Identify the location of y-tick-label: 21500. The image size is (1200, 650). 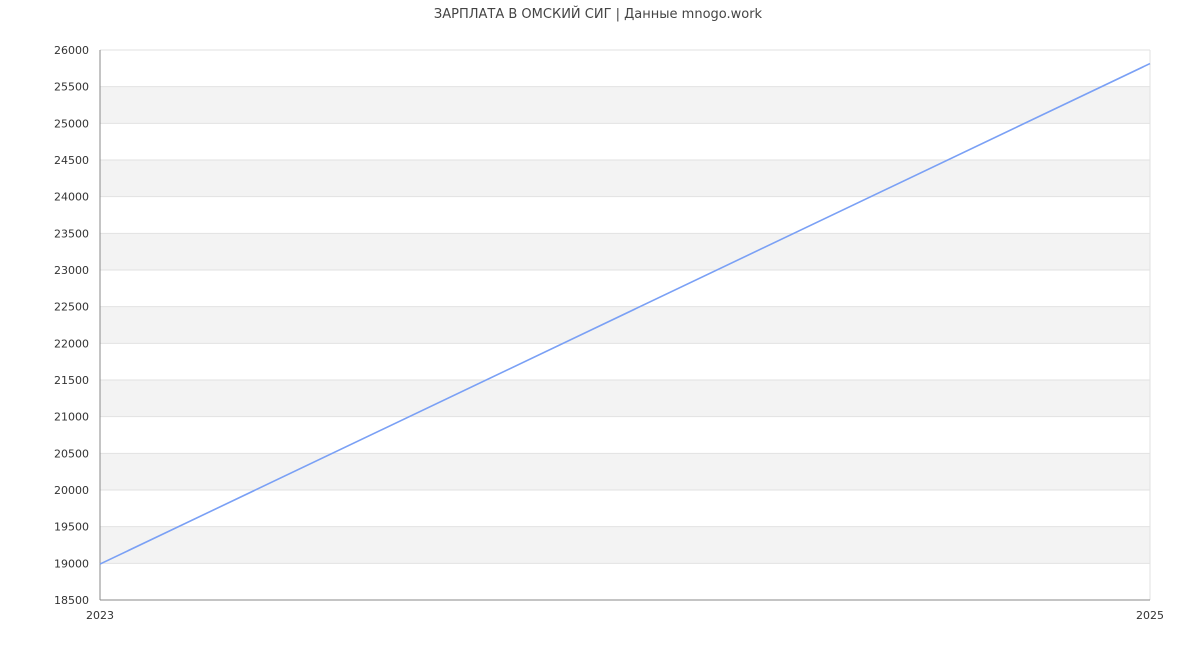
(71, 380).